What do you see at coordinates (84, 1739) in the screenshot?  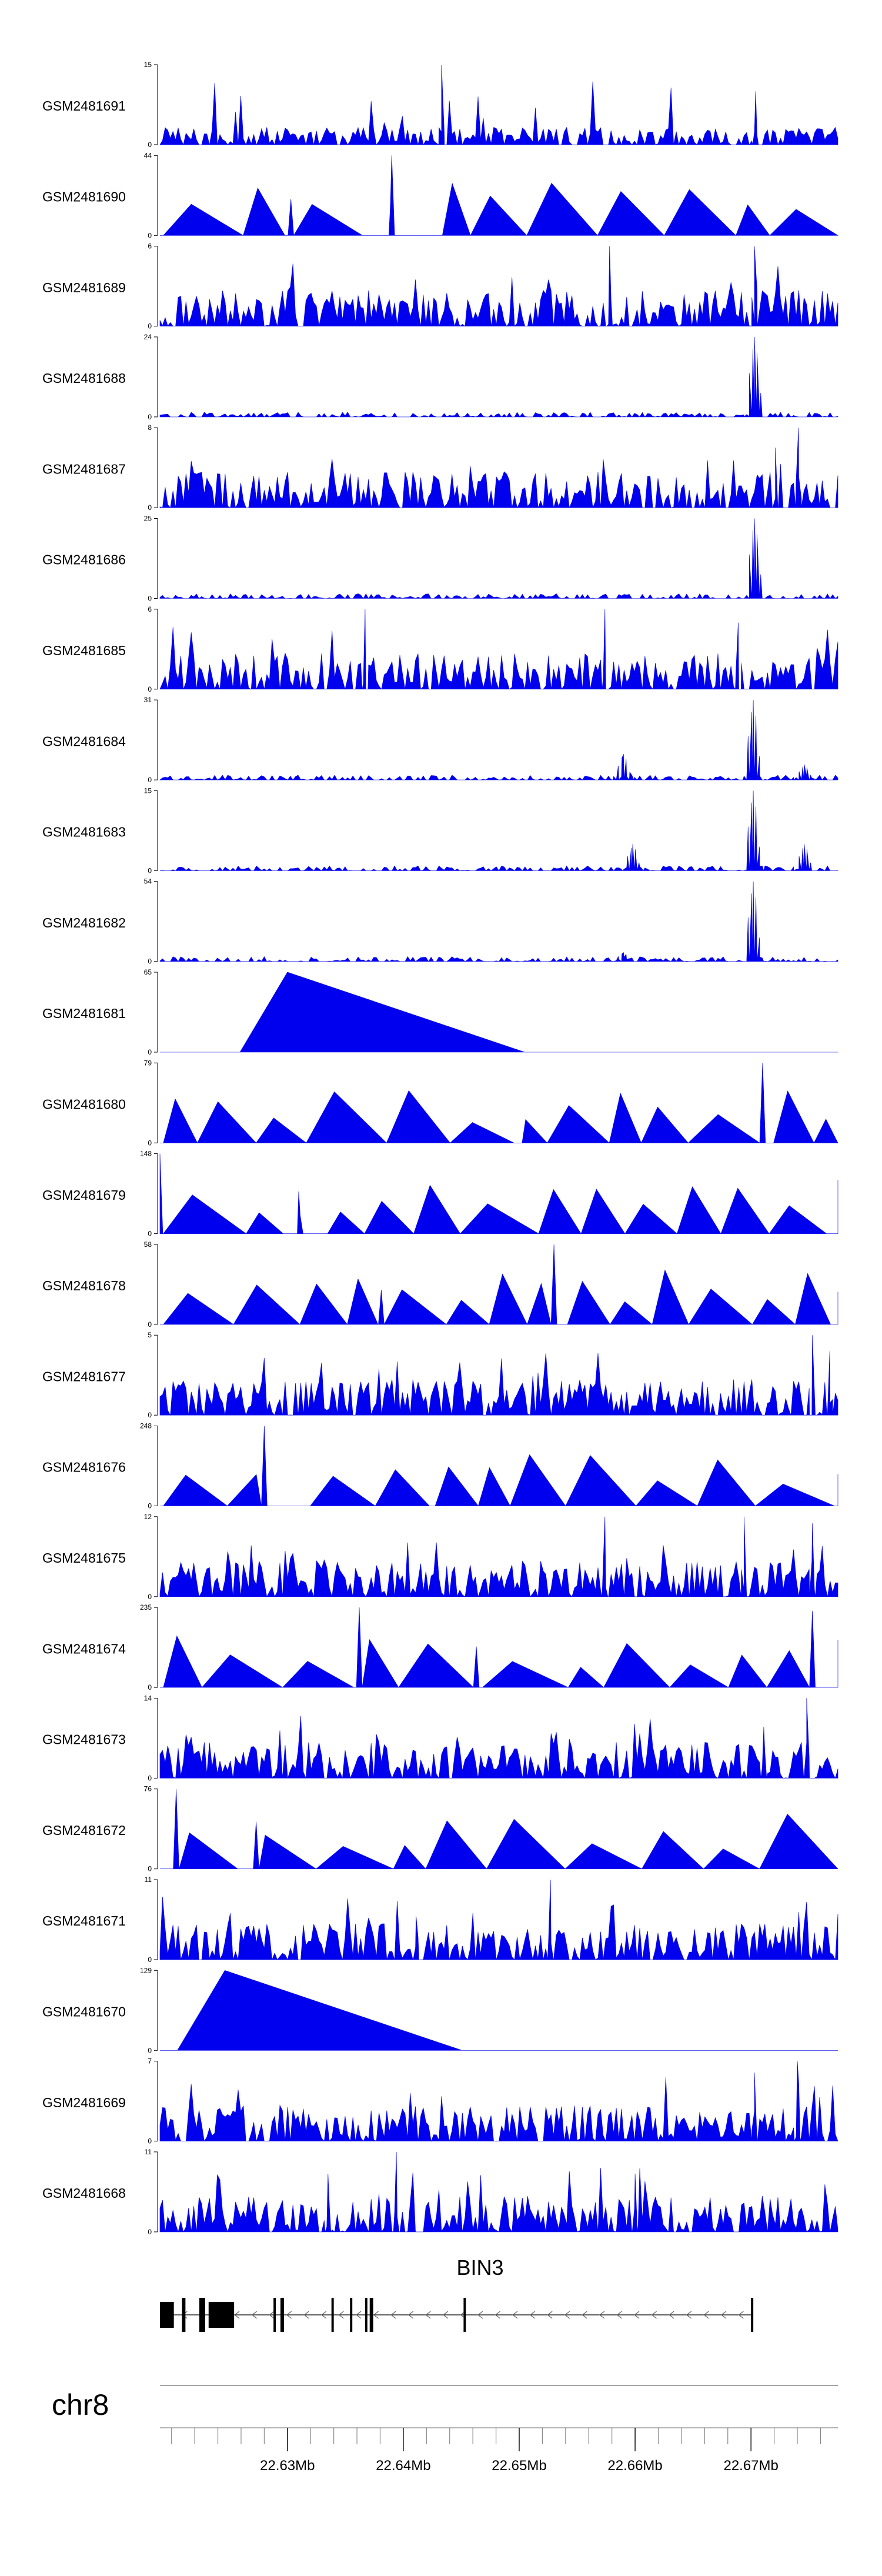 I see `track-label: GSM2481673` at bounding box center [84, 1739].